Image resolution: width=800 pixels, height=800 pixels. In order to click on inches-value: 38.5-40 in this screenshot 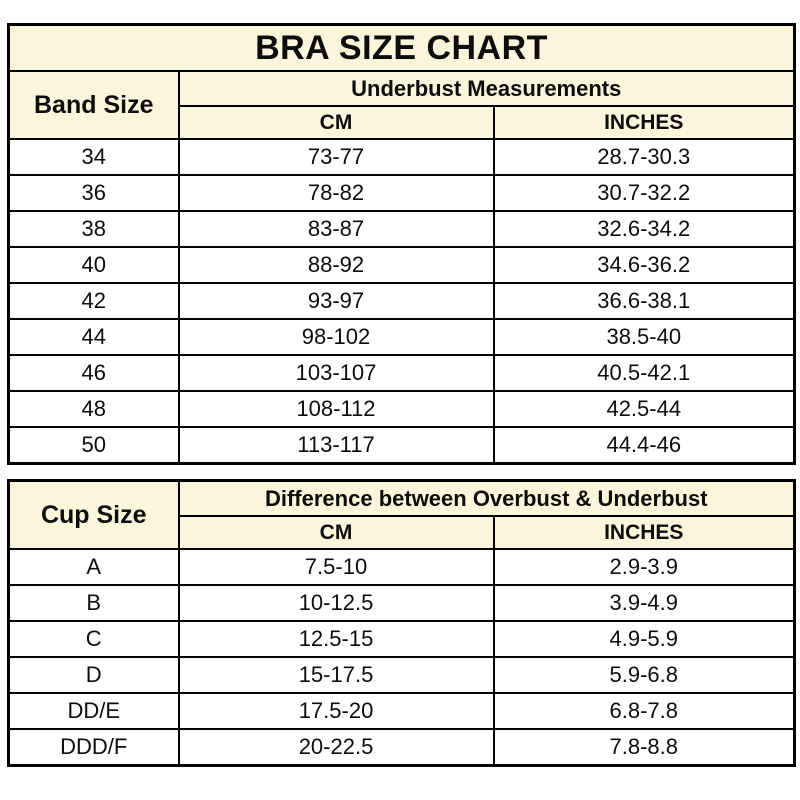, I will do `click(644, 337)`.